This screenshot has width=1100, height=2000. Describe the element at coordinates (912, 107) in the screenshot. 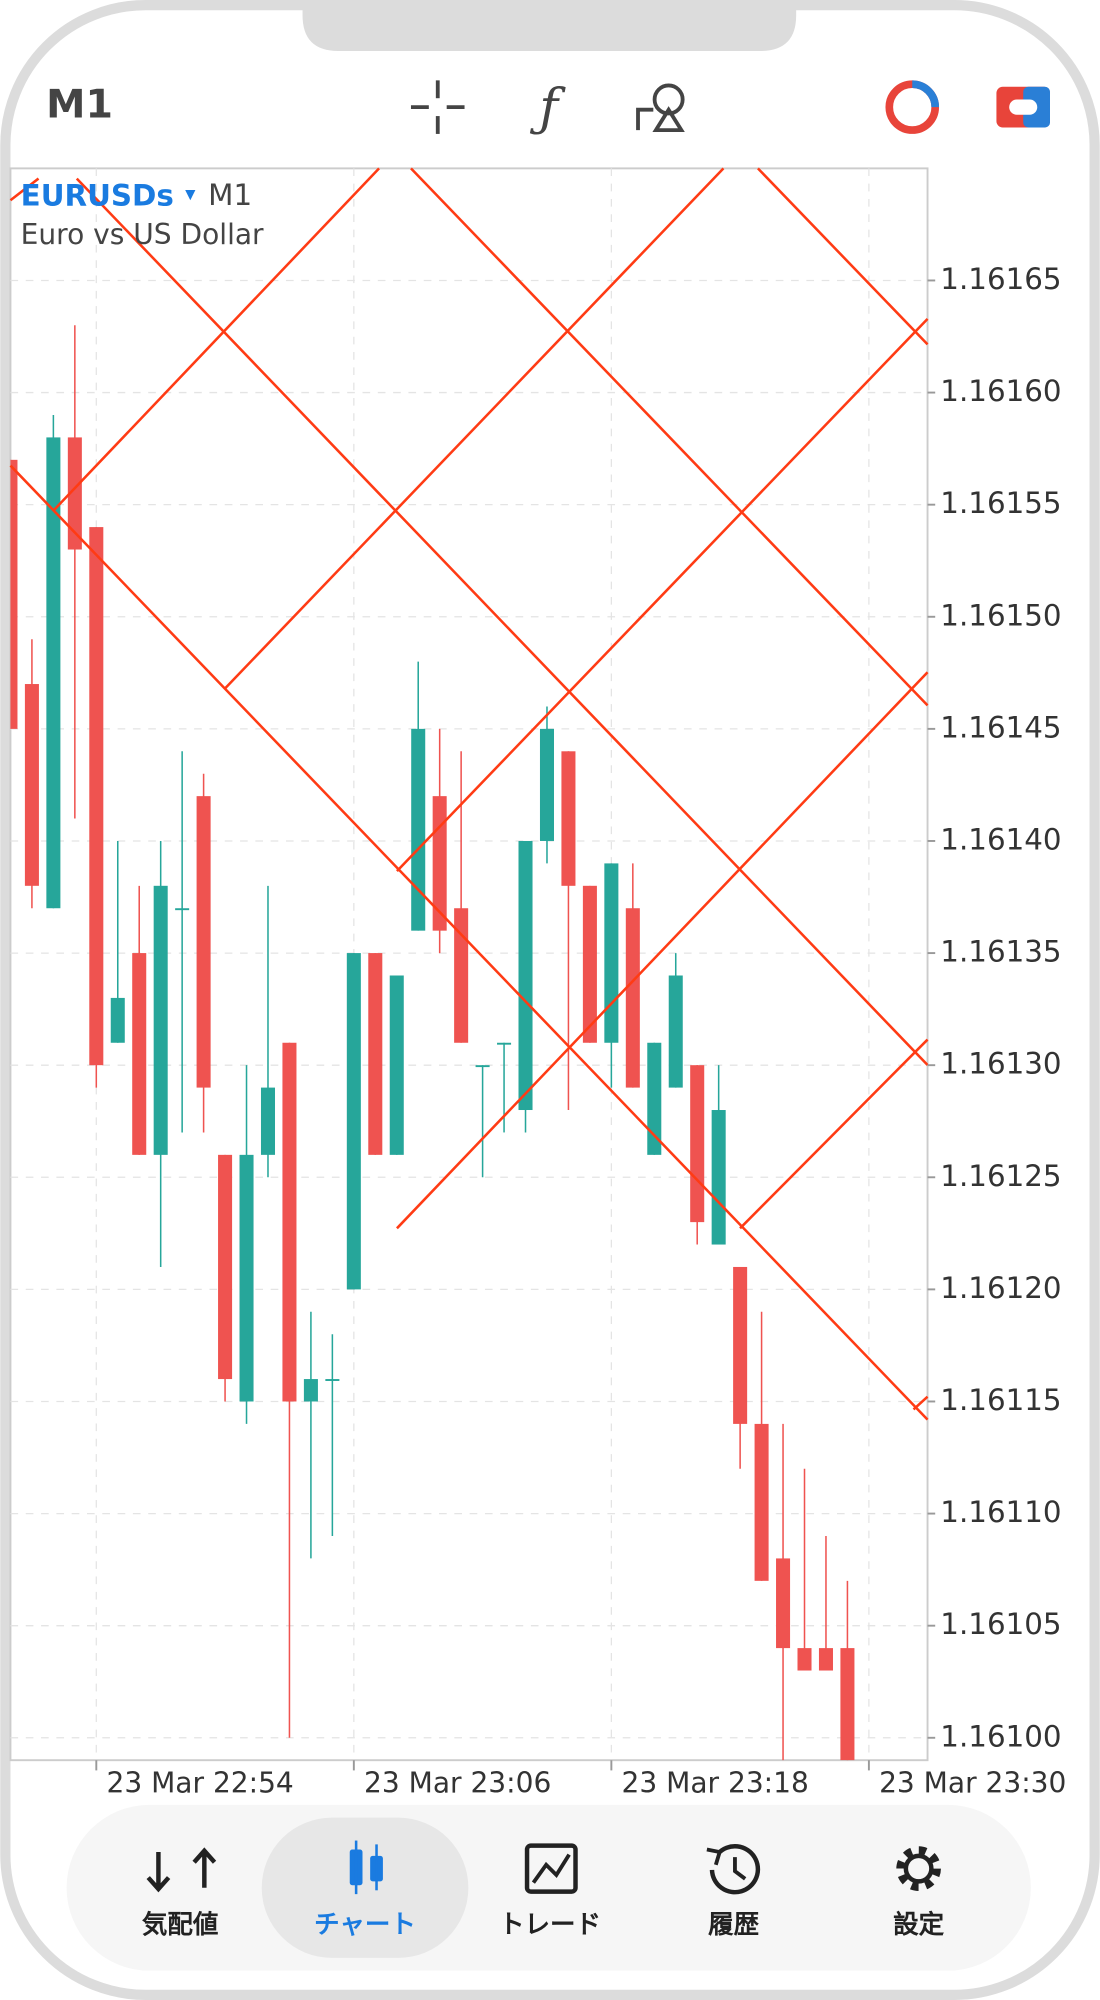

I see `account-icon` at that location.